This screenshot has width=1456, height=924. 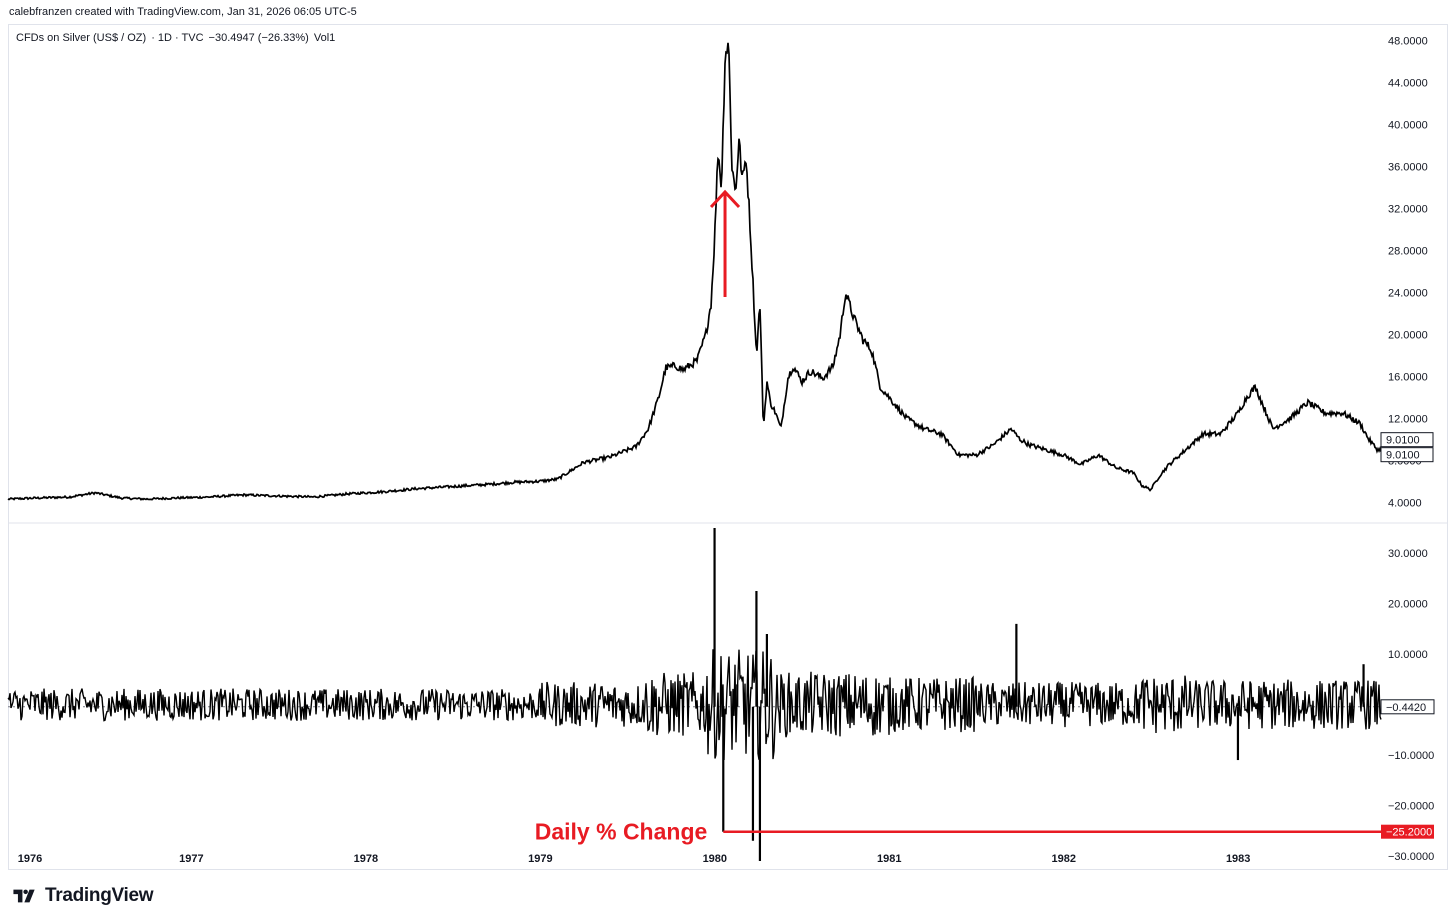 I want to click on price-tick-label: 48.0000, so click(x=1408, y=41).